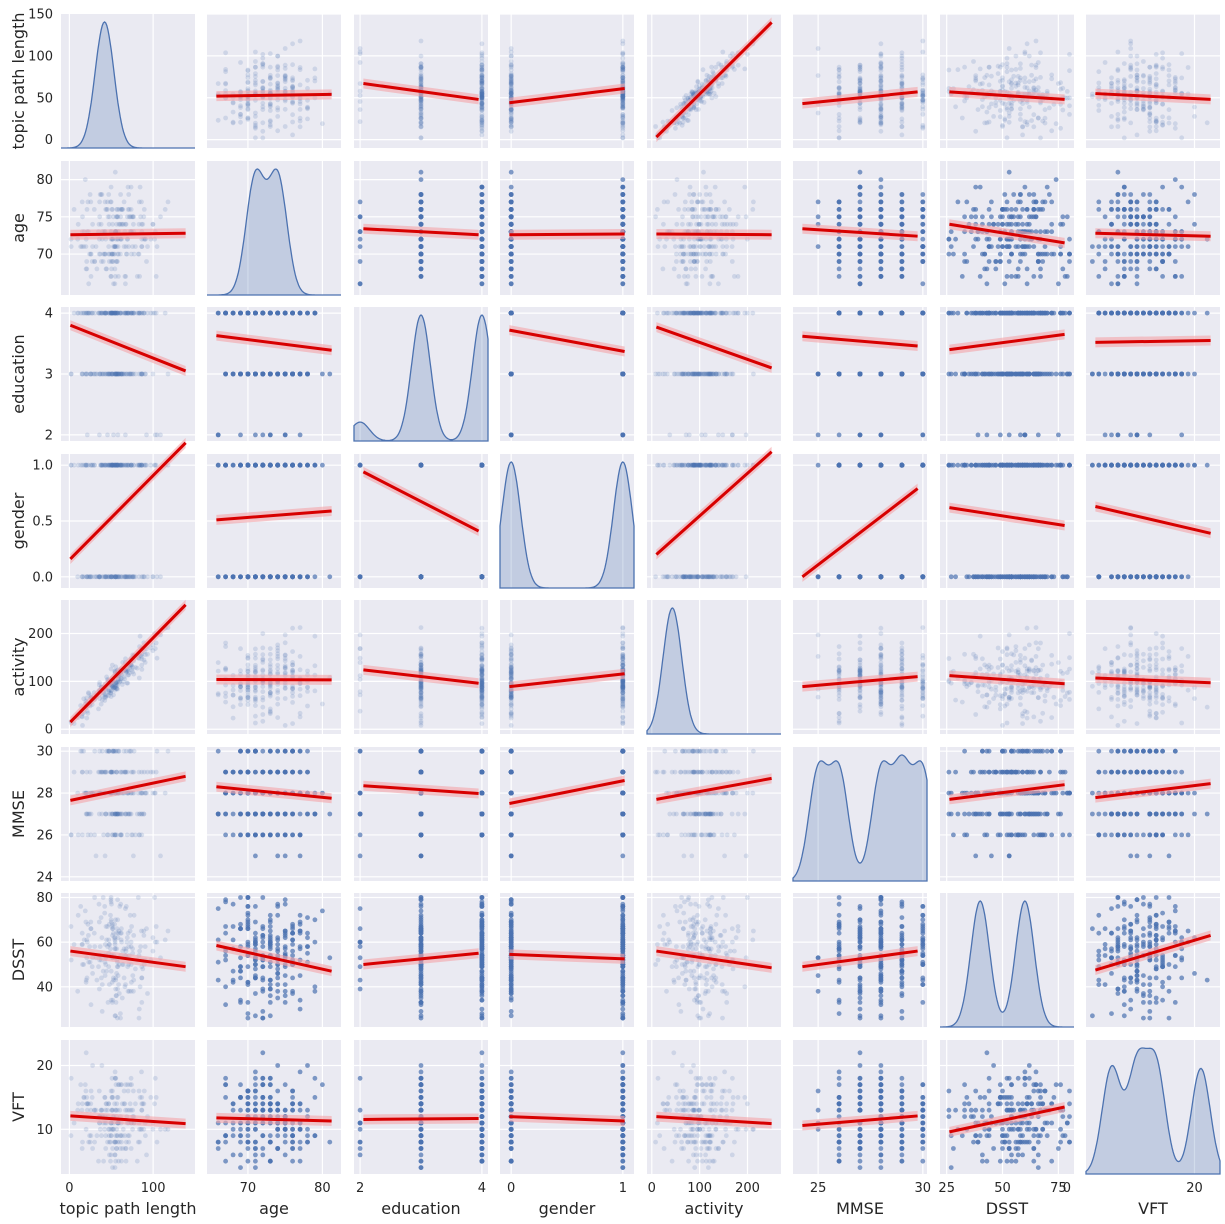  Describe the element at coordinates (1153, 228) in the screenshot. I see `panel-age-vs-vft` at that location.